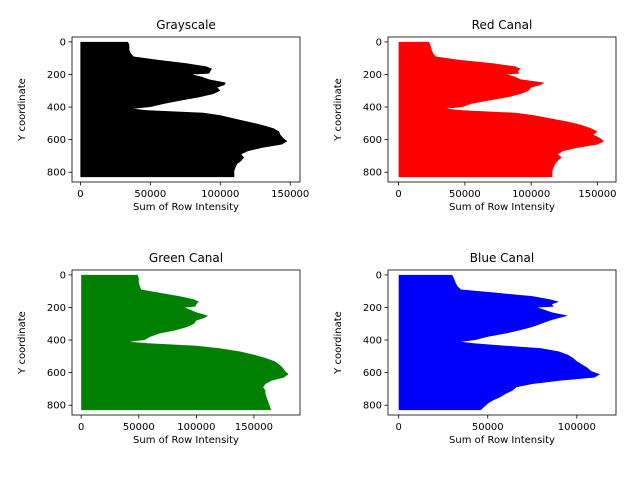 The width and height of the screenshot is (640, 480). What do you see at coordinates (502, 258) in the screenshot?
I see `subplot-title: Blue Canal` at bounding box center [502, 258].